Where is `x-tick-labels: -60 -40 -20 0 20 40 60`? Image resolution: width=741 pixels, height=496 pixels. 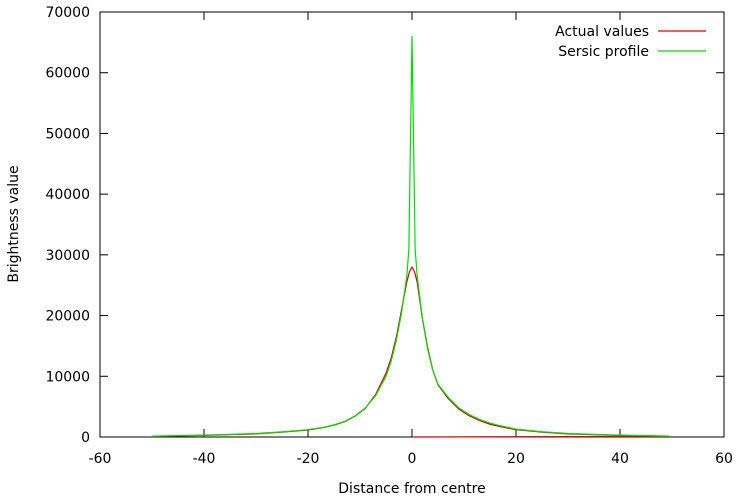 x-tick-labels: -60 -40 -20 0 20 40 60 is located at coordinates (411, 459).